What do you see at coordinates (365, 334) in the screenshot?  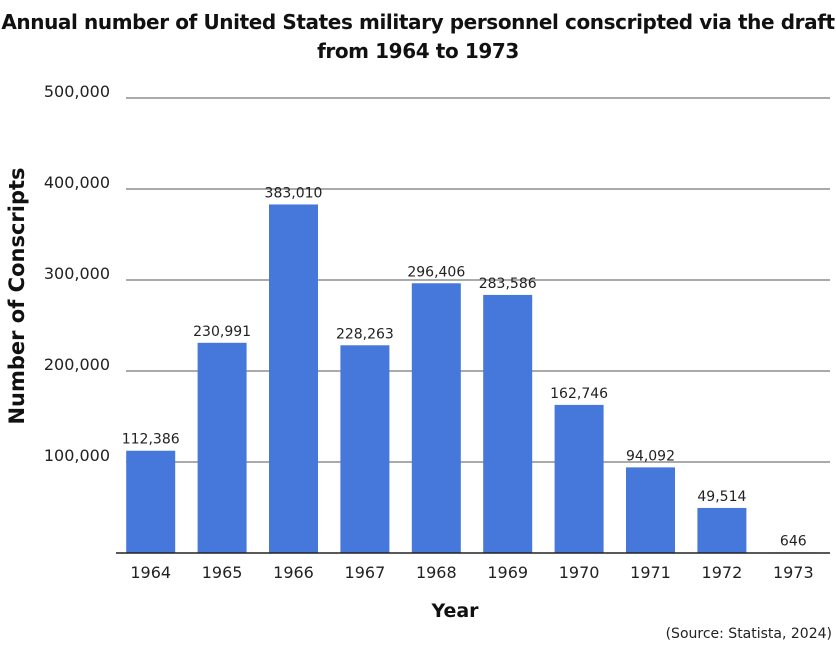 I see `data-label: 228,263` at bounding box center [365, 334].